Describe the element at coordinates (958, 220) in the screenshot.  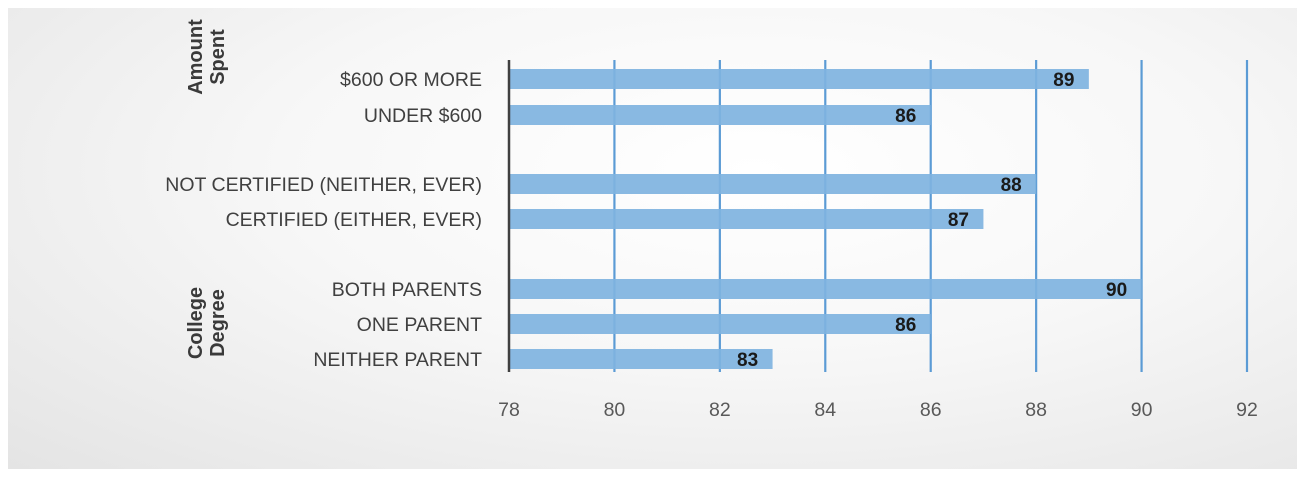
I see `data-label: 87` at that location.